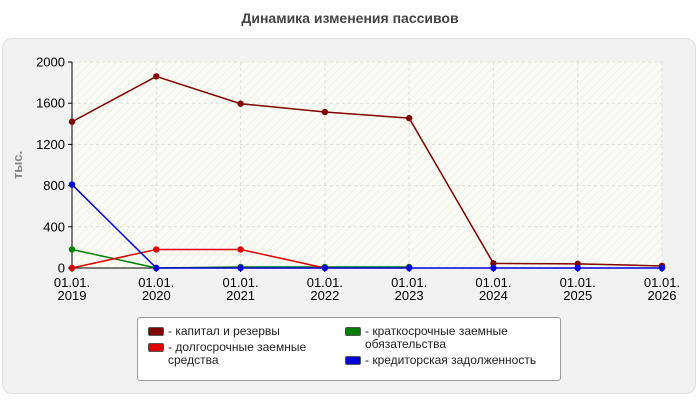 The width and height of the screenshot is (700, 400). What do you see at coordinates (325, 289) in the screenshot?
I see `x-tick-label: 01.01. 2022` at bounding box center [325, 289].